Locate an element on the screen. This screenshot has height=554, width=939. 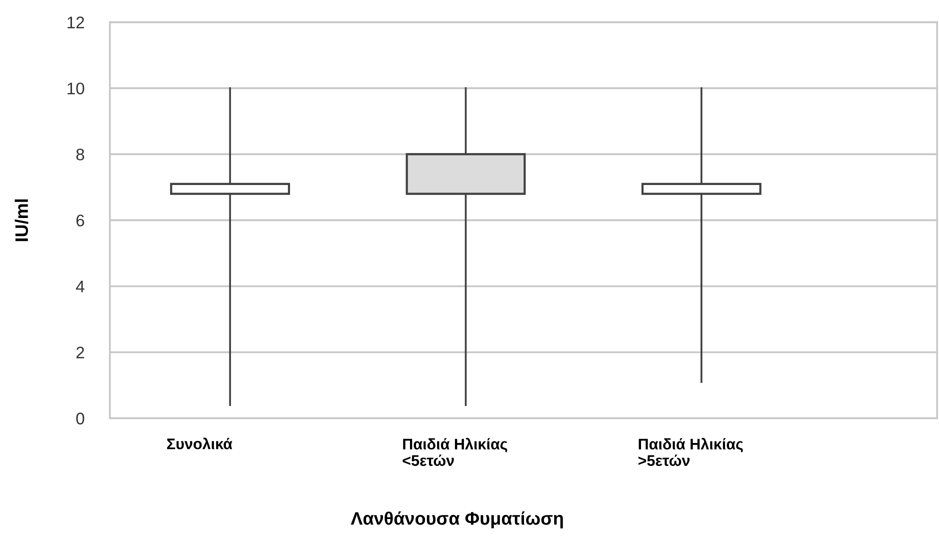
y-tick-label: 0 is located at coordinates (80, 418).